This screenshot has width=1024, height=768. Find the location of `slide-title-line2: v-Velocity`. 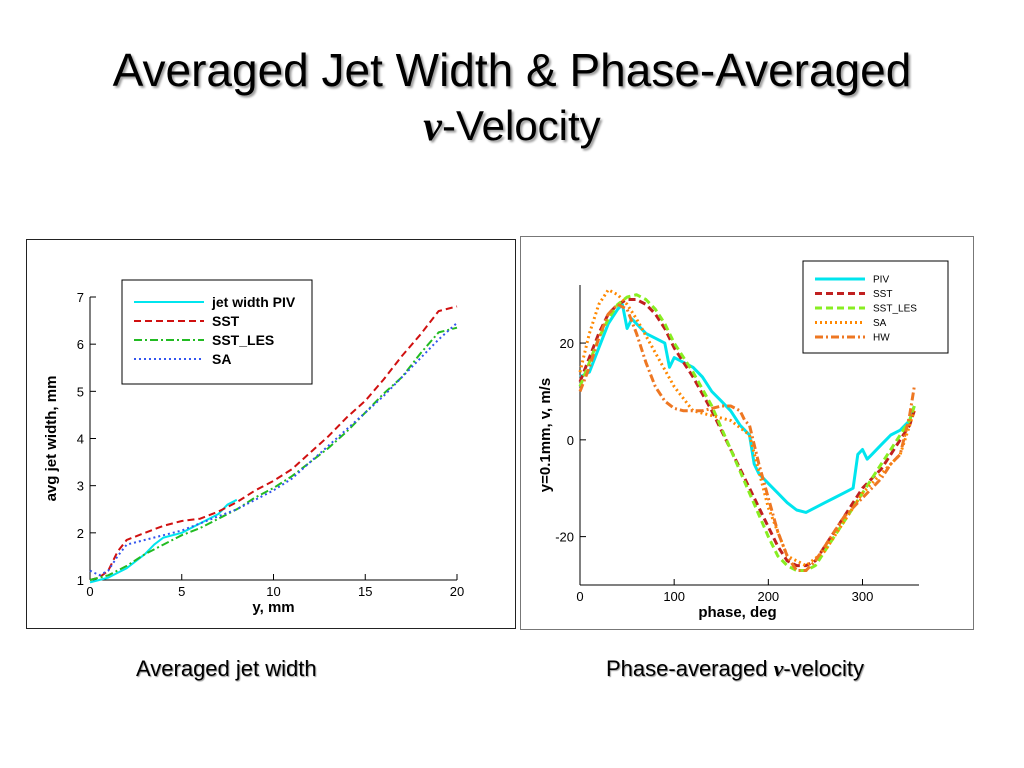

slide-title-line2: v-Velocity is located at coordinates (512, 126).